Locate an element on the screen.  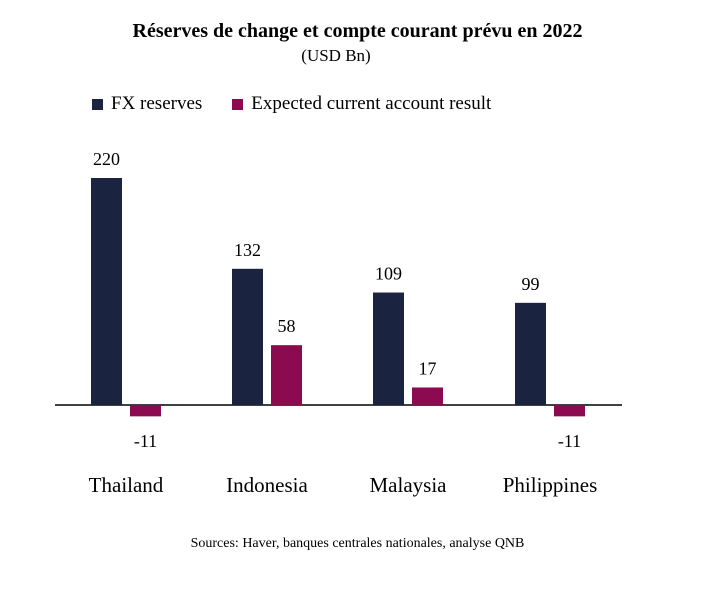
bar-expected-current-account-result-malaysia is located at coordinates (427, 396).